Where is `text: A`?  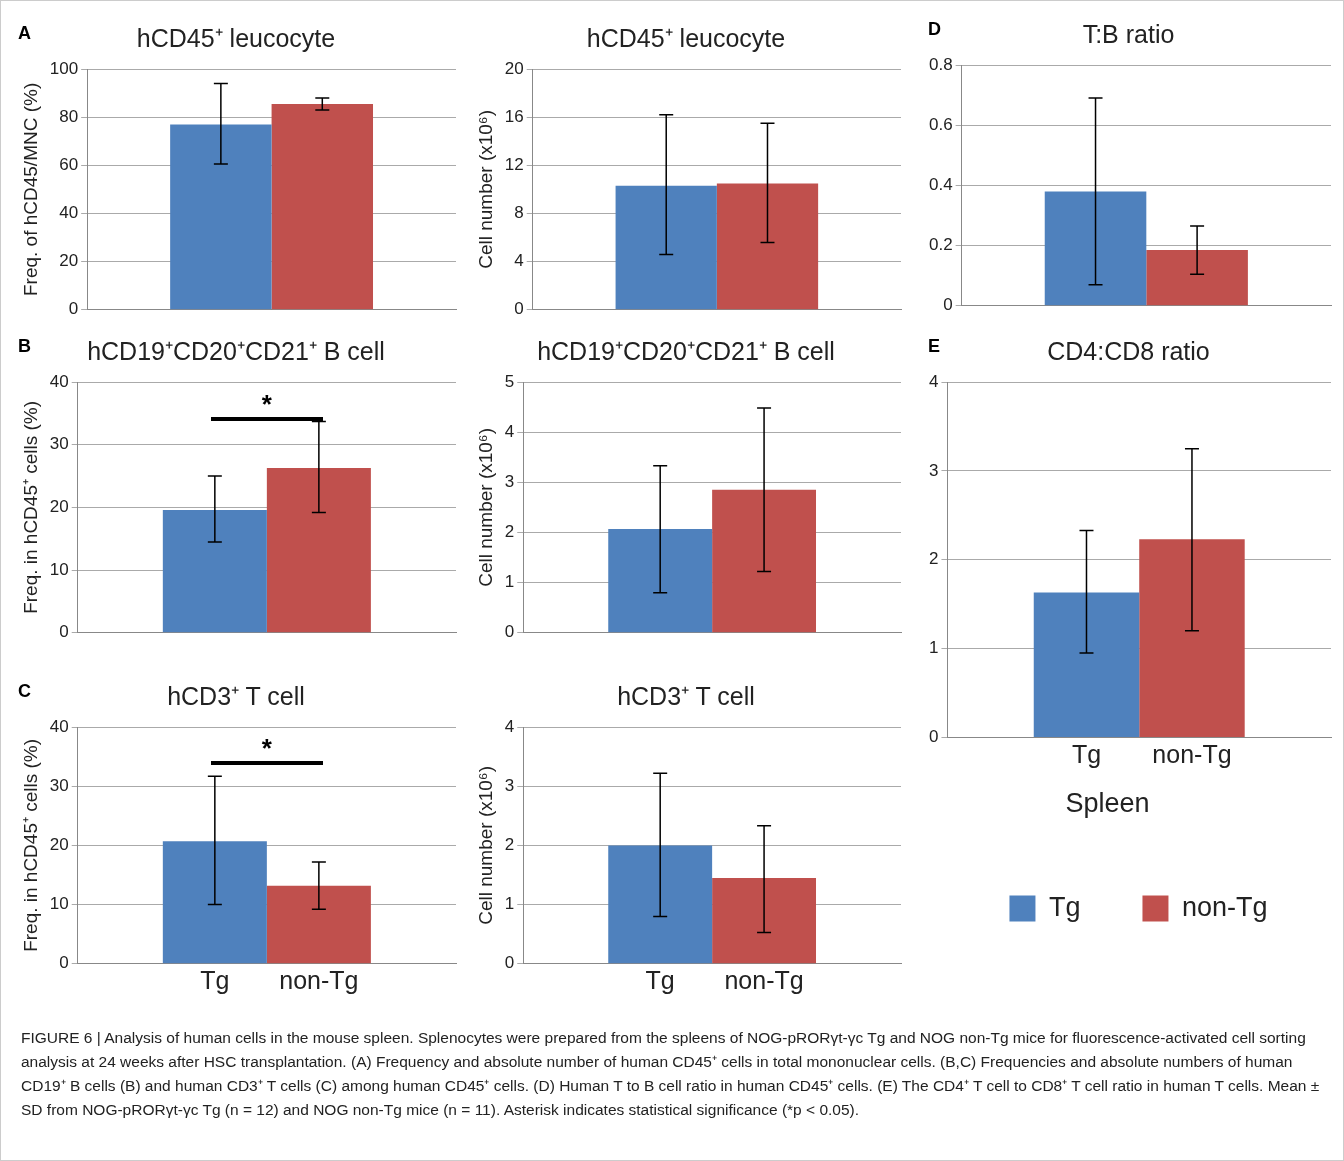
text: A is located at coordinates (24, 33).